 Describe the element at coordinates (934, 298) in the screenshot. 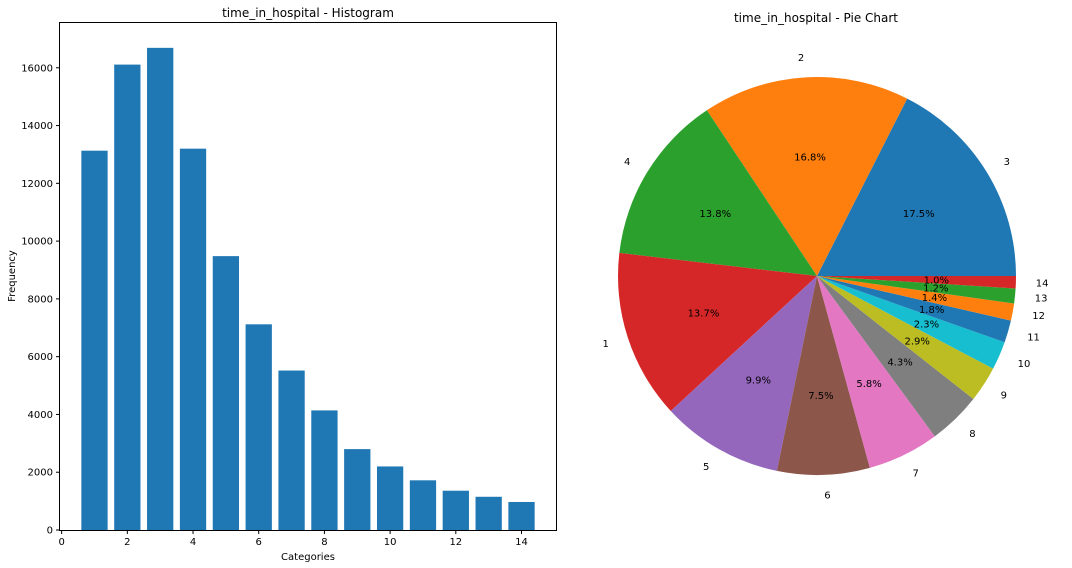

I see `pie-percent-label: 1.4%` at that location.